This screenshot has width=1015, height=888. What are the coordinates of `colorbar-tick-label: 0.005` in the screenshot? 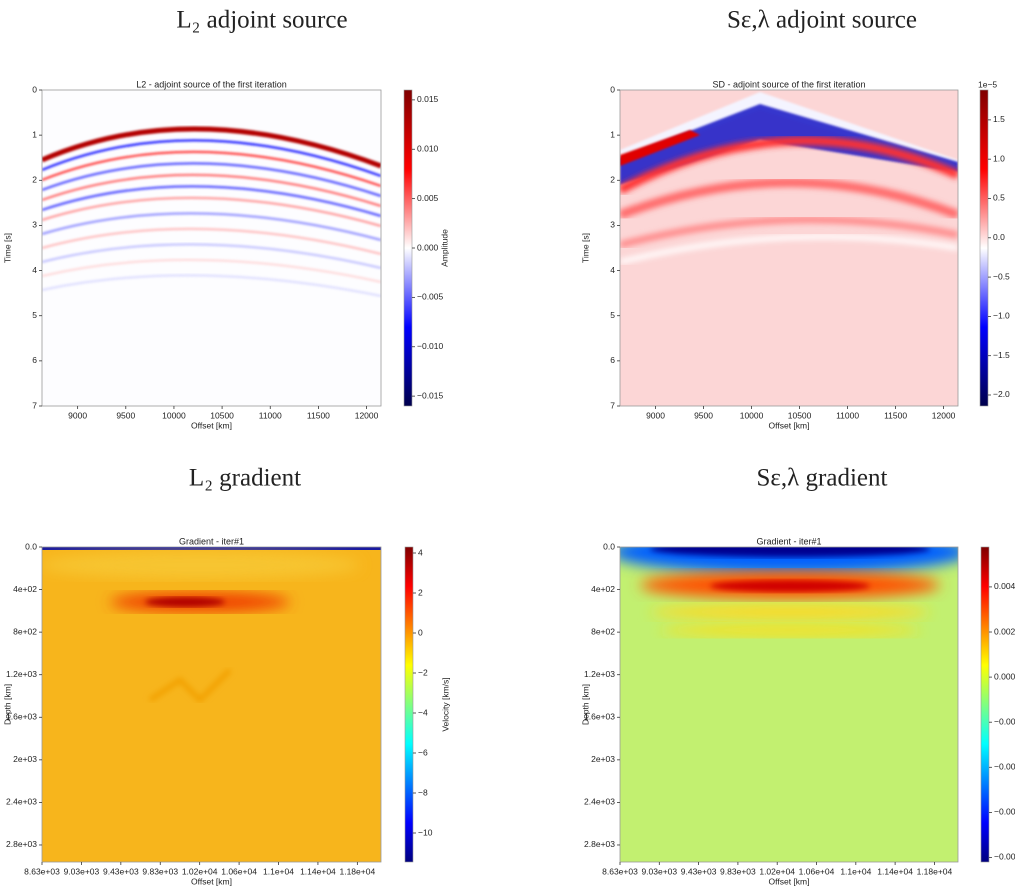 It's located at (428, 198).